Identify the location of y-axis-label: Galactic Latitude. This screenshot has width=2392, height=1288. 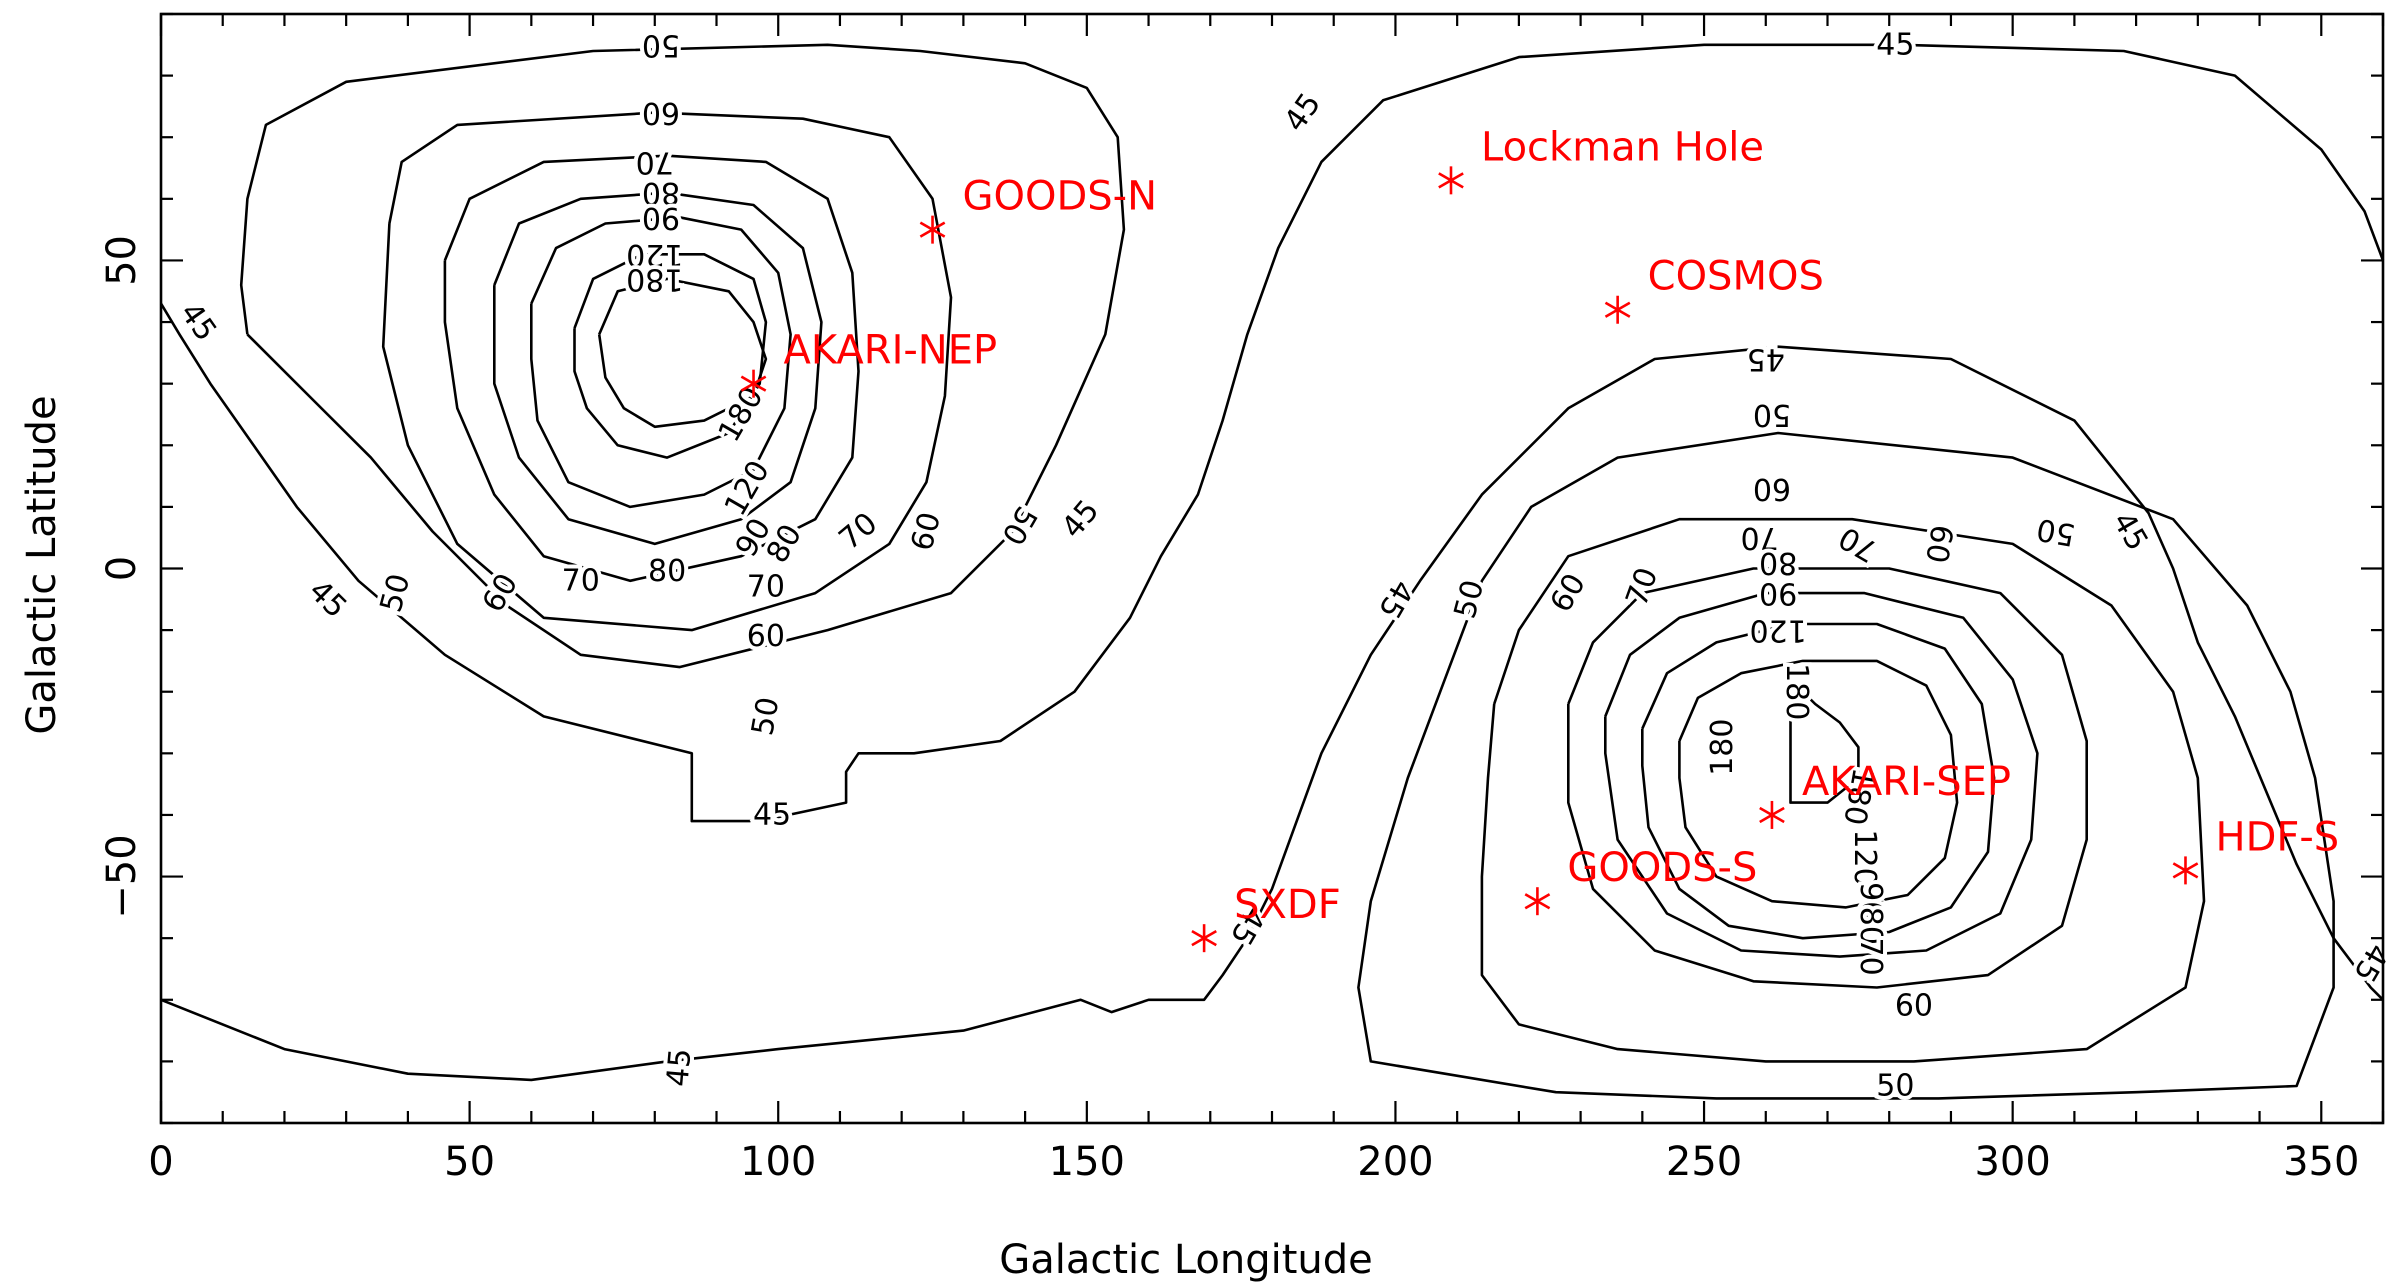
(42, 564).